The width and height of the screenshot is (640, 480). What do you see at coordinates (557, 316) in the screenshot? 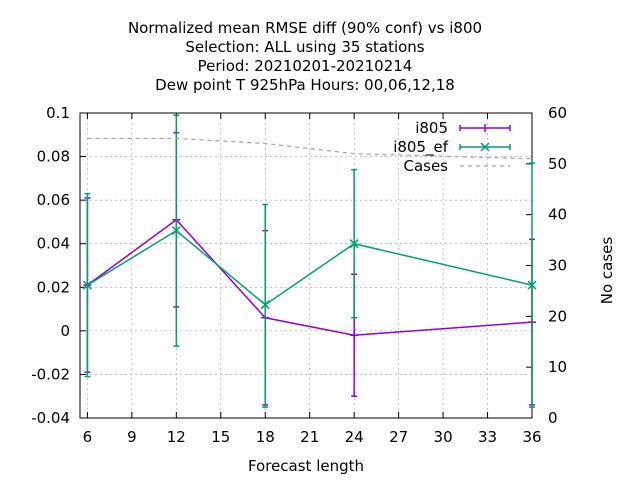
I see `y2-tick-label: 20` at bounding box center [557, 316].